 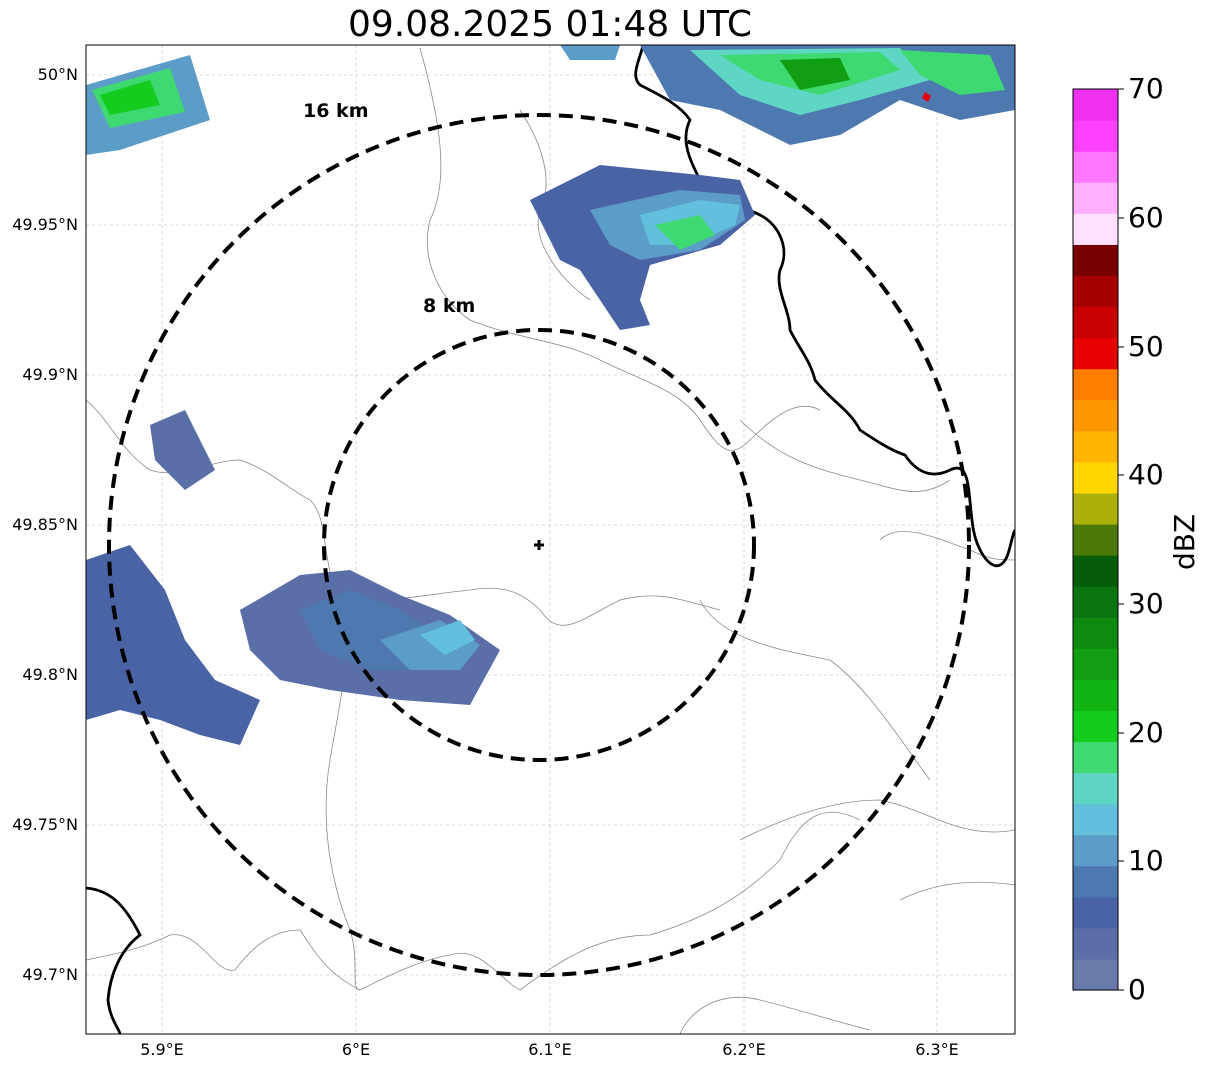 What do you see at coordinates (1184, 541) in the screenshot?
I see `colorbar-unit-label: dBZ` at bounding box center [1184, 541].